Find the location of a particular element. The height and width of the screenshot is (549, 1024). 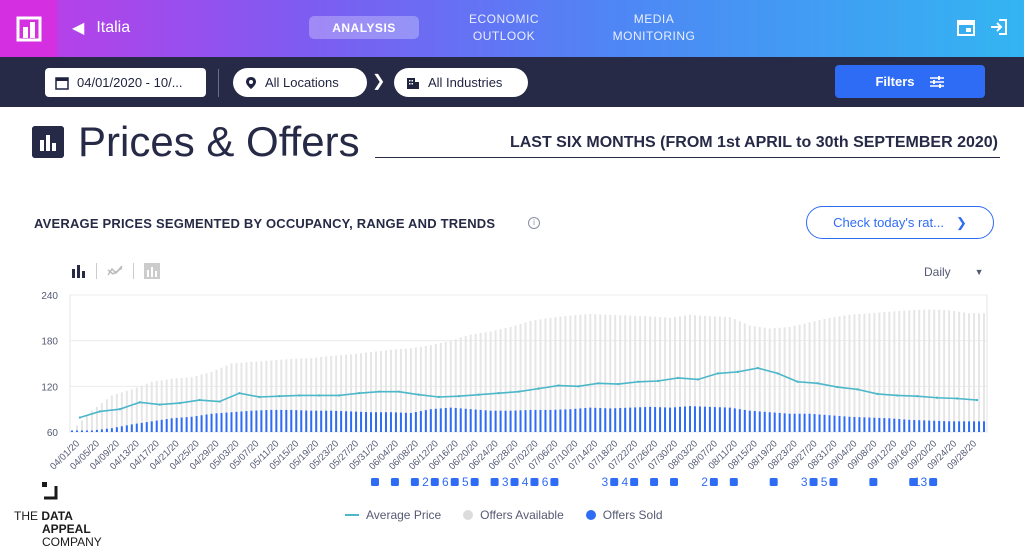

bar-chart-icon is located at coordinates (78, 271).